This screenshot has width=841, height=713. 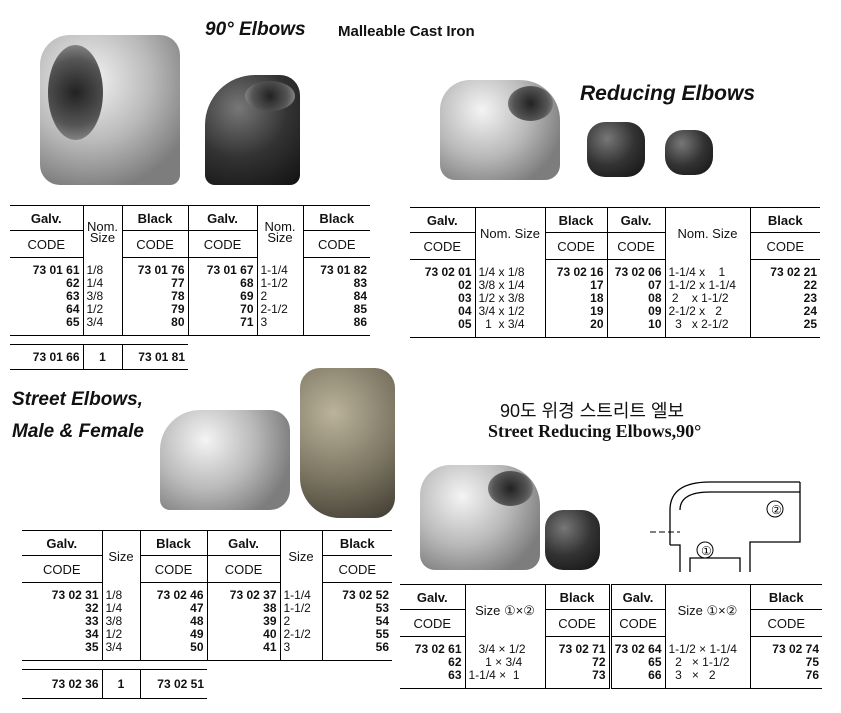 I want to click on size-cell: 1-1/4 x 1, so click(x=707, y=269).